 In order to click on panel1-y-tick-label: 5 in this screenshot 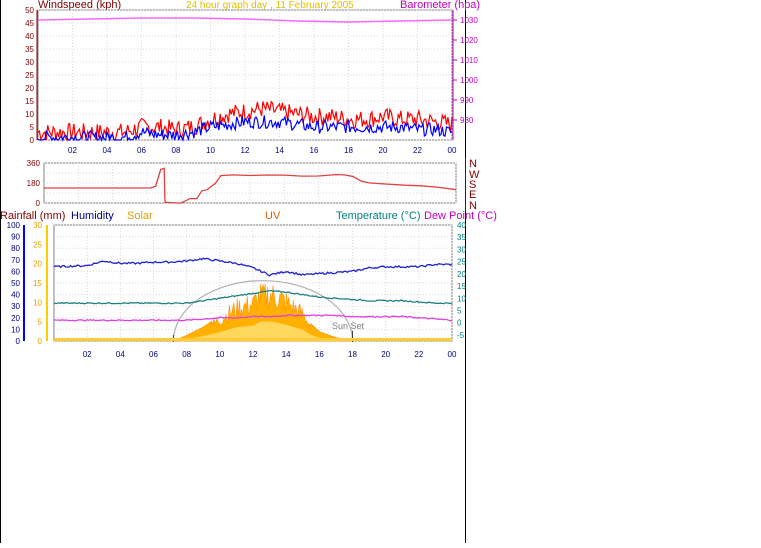, I will do `click(32, 127)`.